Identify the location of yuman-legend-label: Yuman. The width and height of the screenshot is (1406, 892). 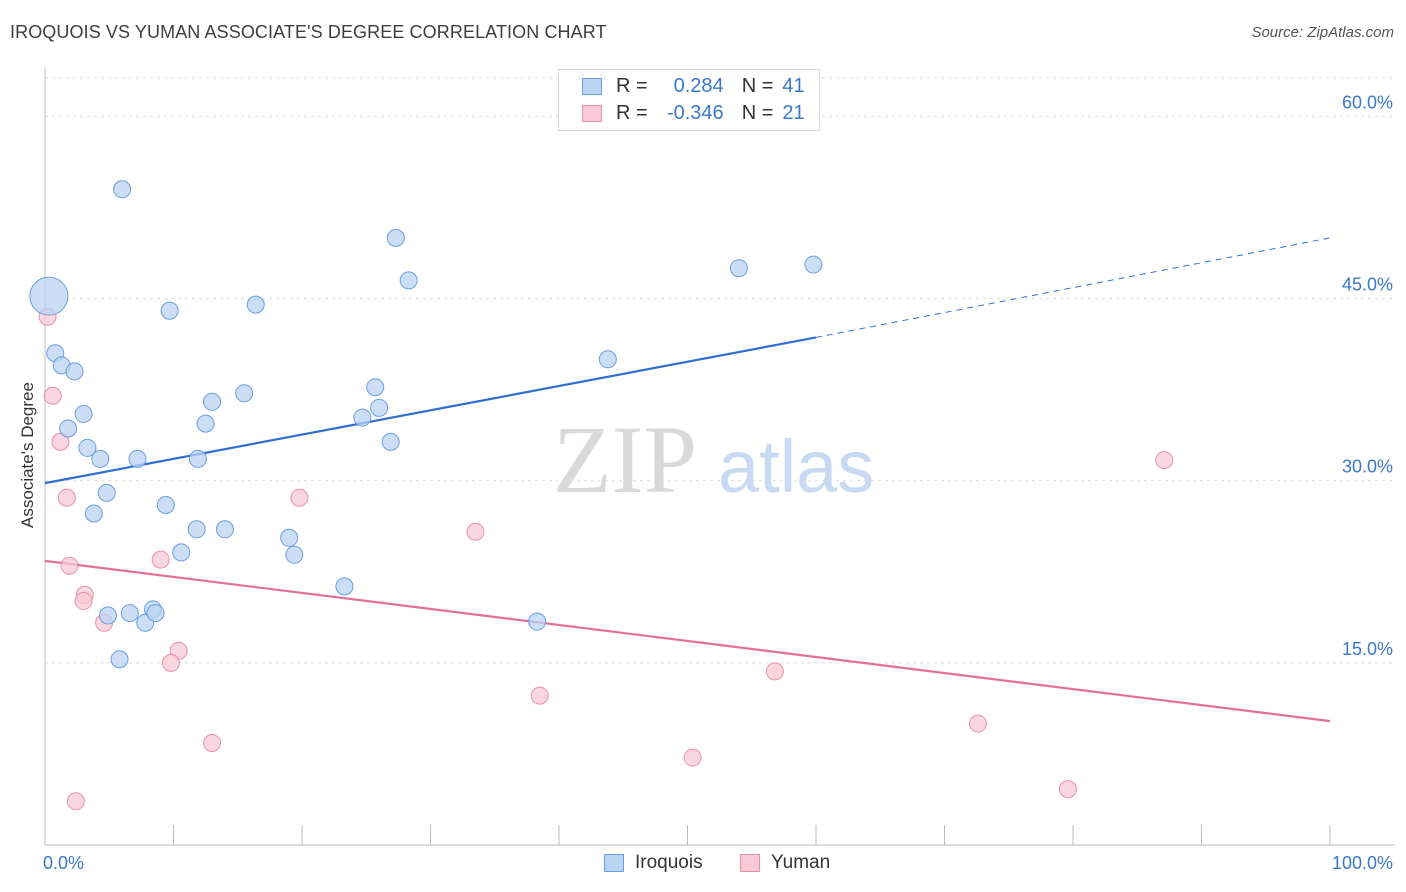
(801, 862).